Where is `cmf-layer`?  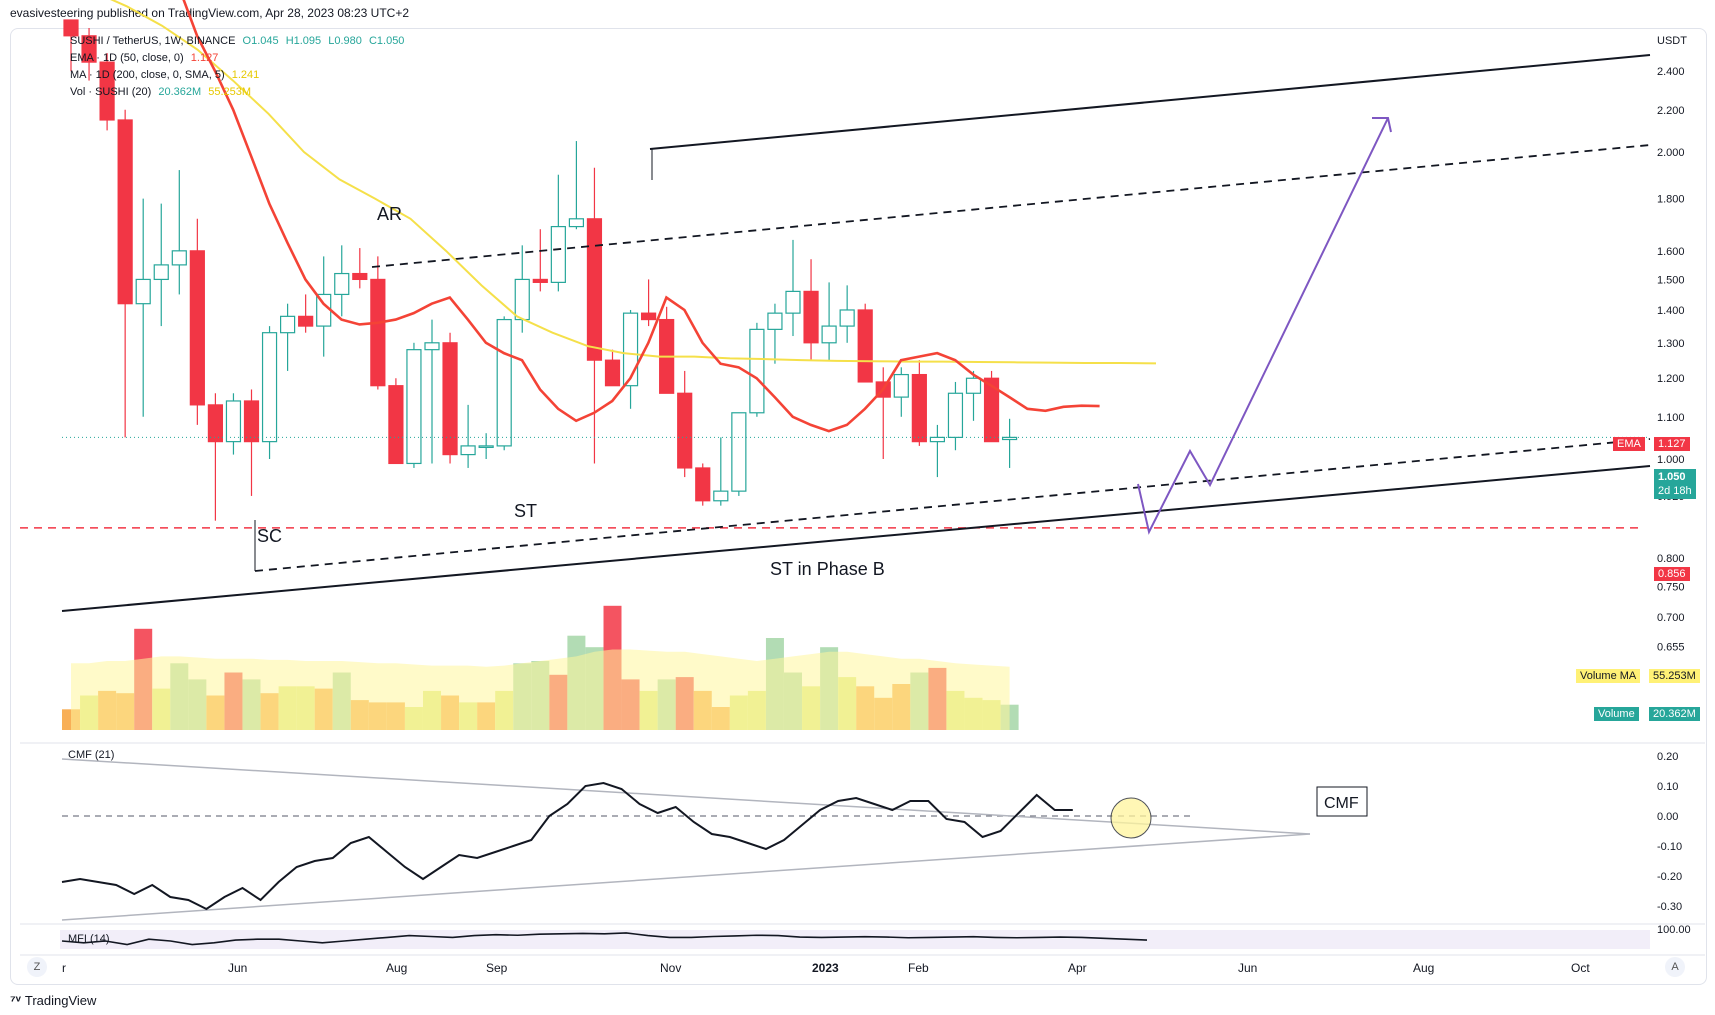 cmf-layer is located at coordinates (686, 839).